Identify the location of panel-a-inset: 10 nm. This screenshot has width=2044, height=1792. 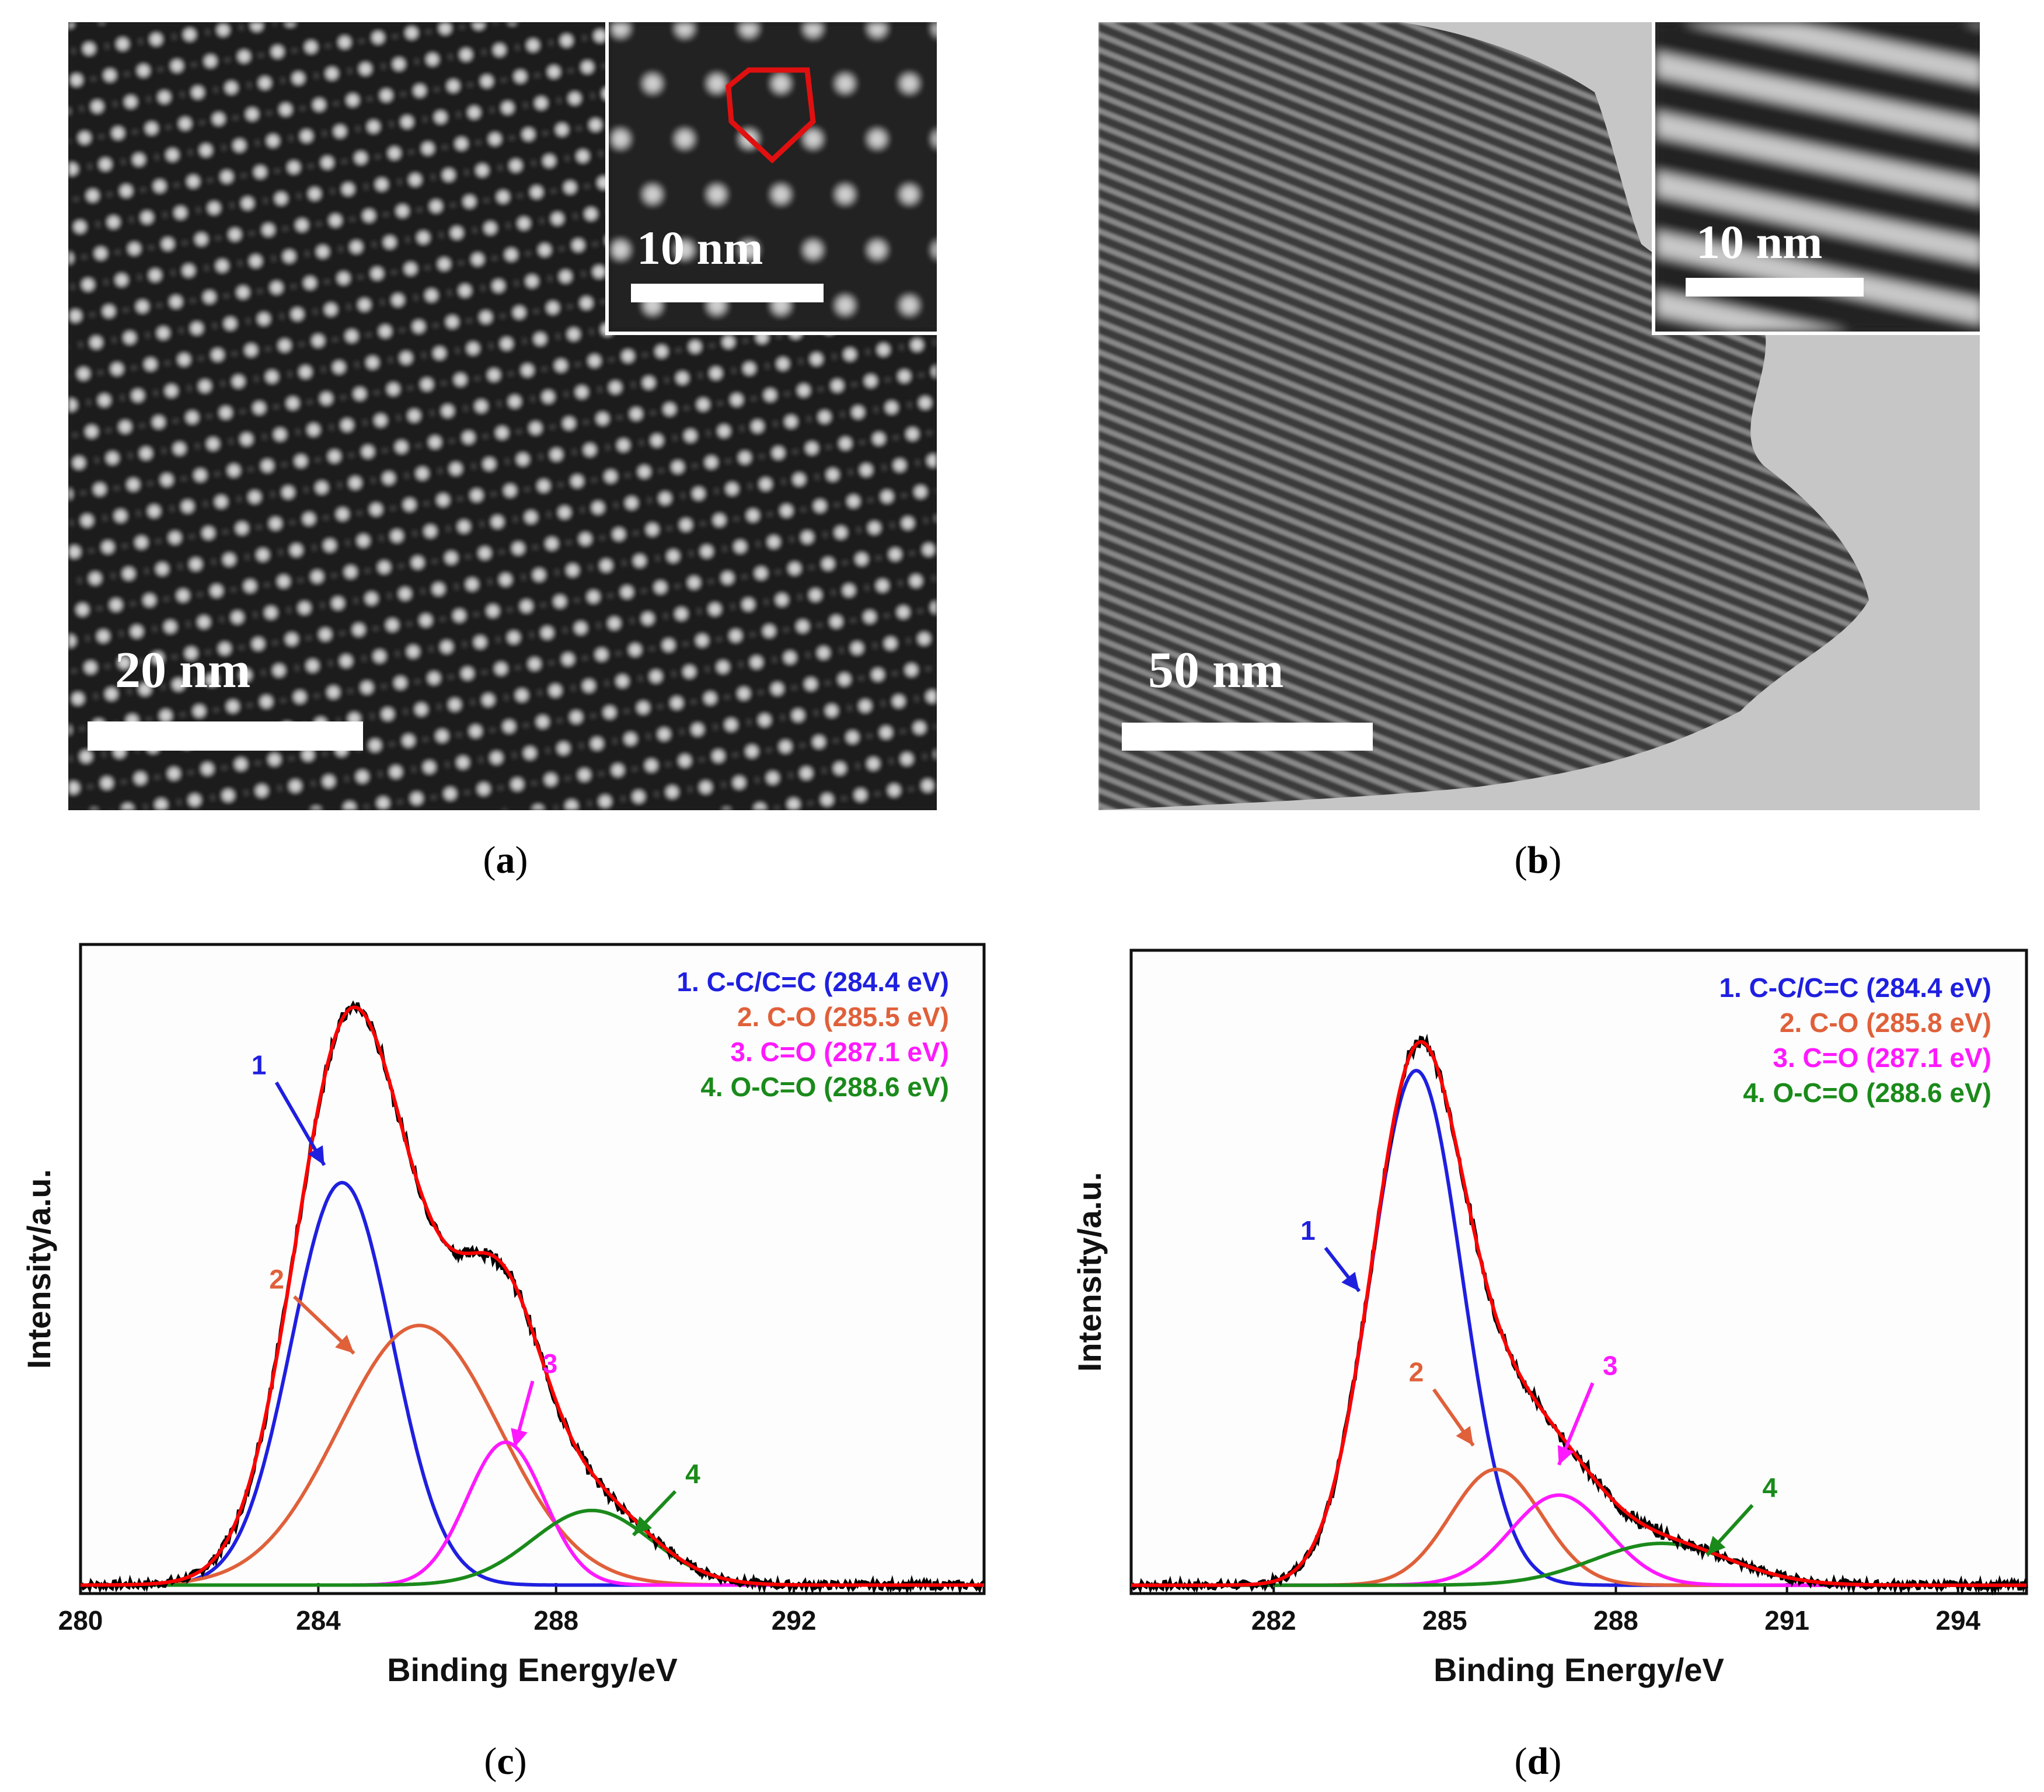
(771, 178).